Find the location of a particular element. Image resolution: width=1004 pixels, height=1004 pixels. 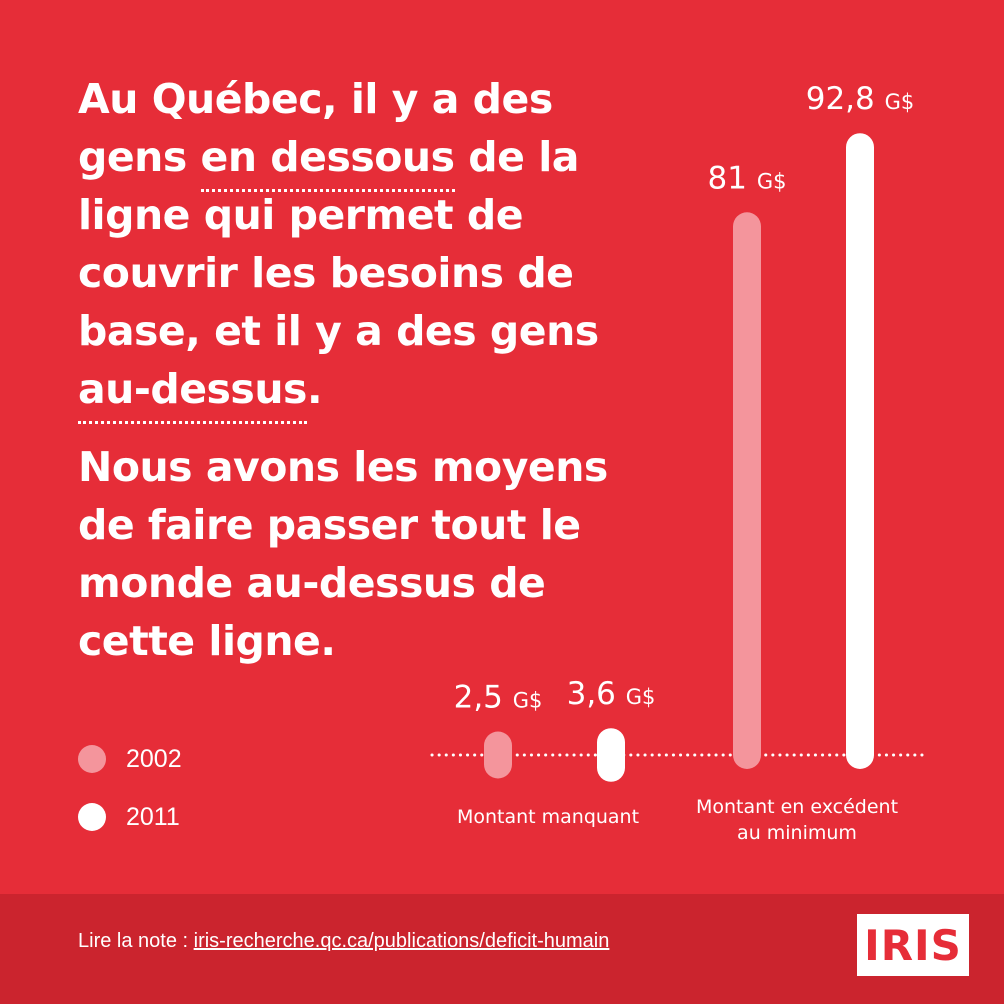

legend-item-2011: 2011 is located at coordinates (130, 817).